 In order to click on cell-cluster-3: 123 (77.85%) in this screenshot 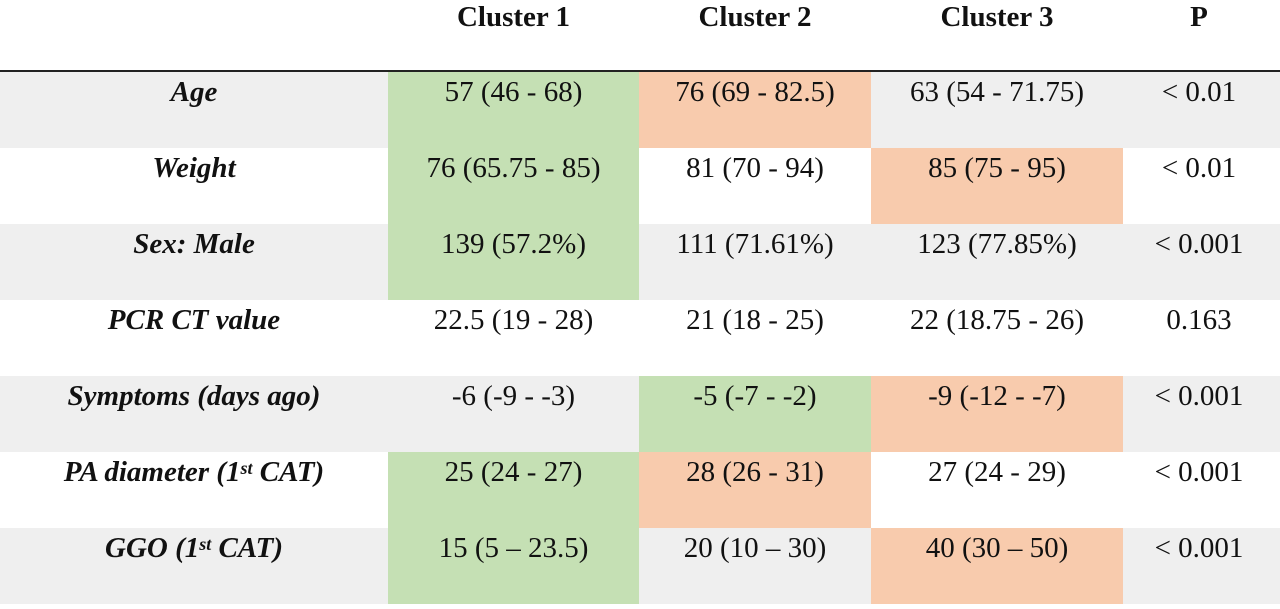, I will do `click(997, 244)`.